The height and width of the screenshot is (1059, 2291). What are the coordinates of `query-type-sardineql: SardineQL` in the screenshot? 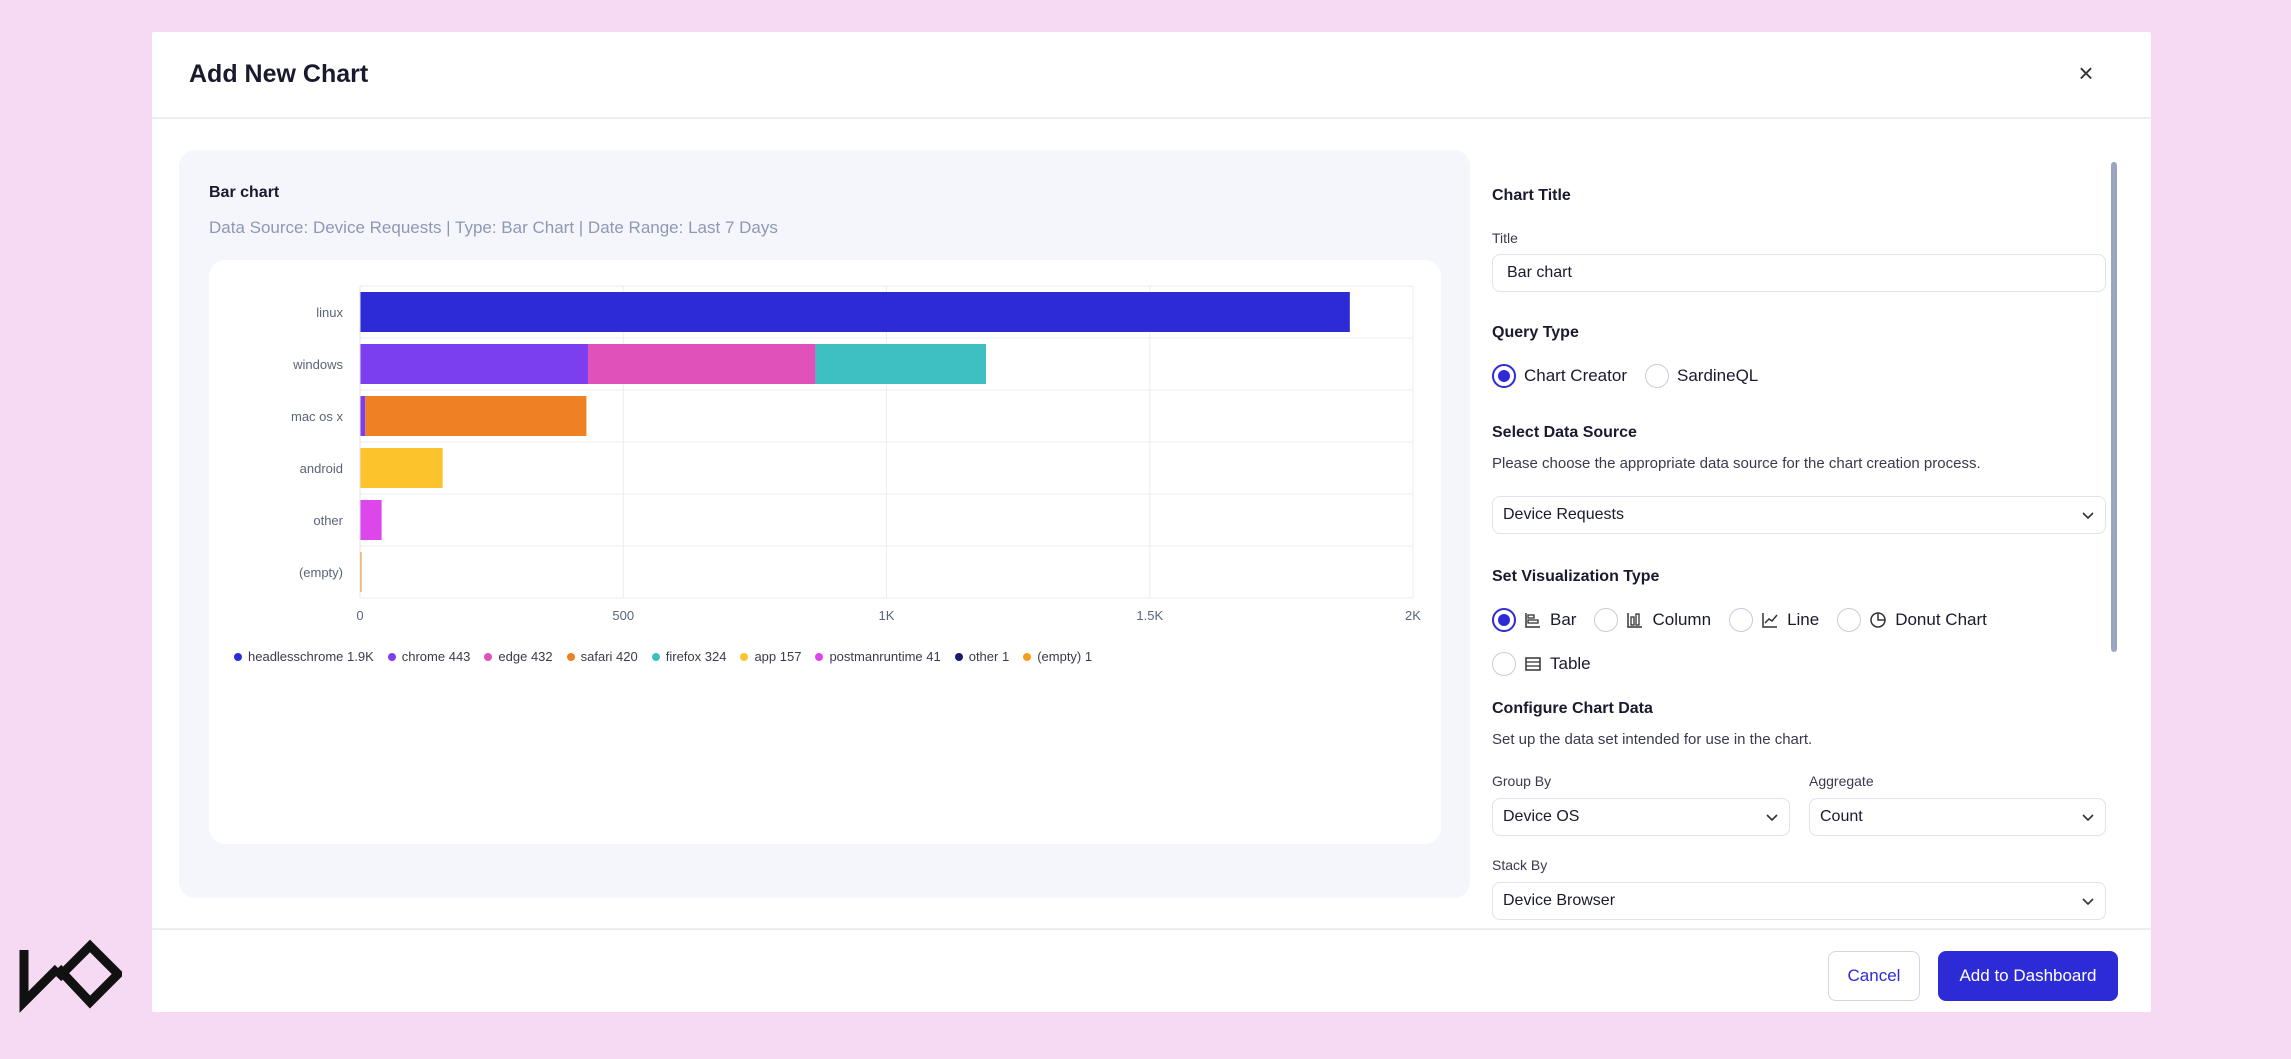 It's located at (1701, 376).